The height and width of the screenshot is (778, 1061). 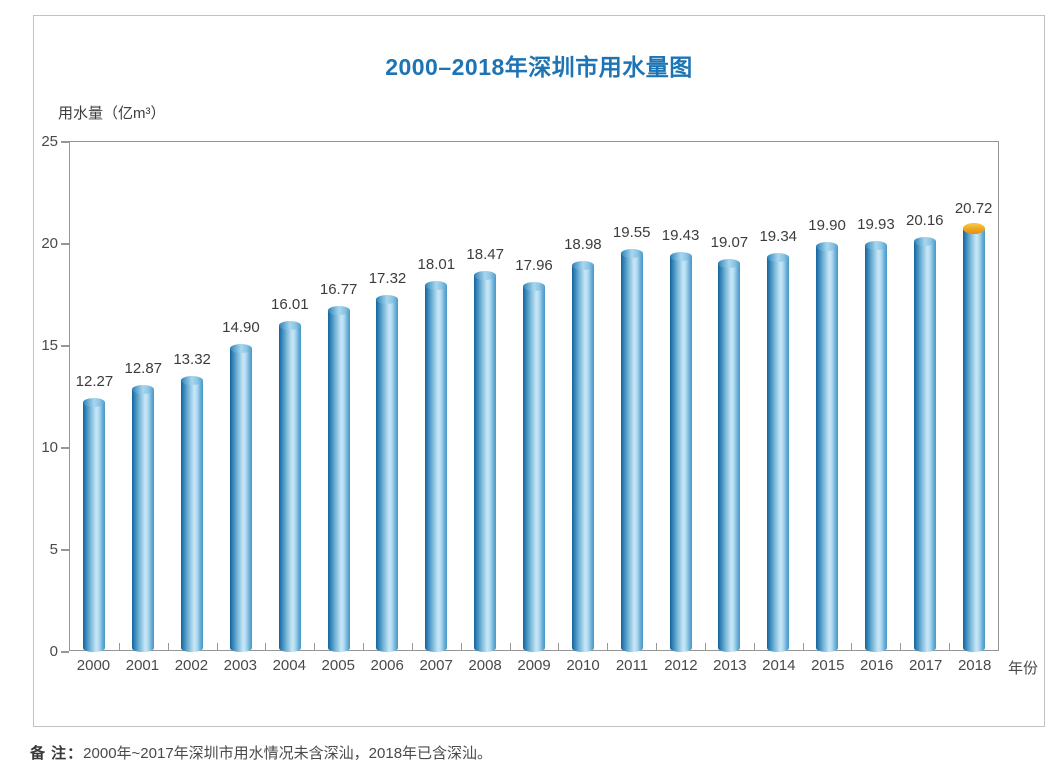 I want to click on bar-value-2017: 20.16, so click(x=924, y=220).